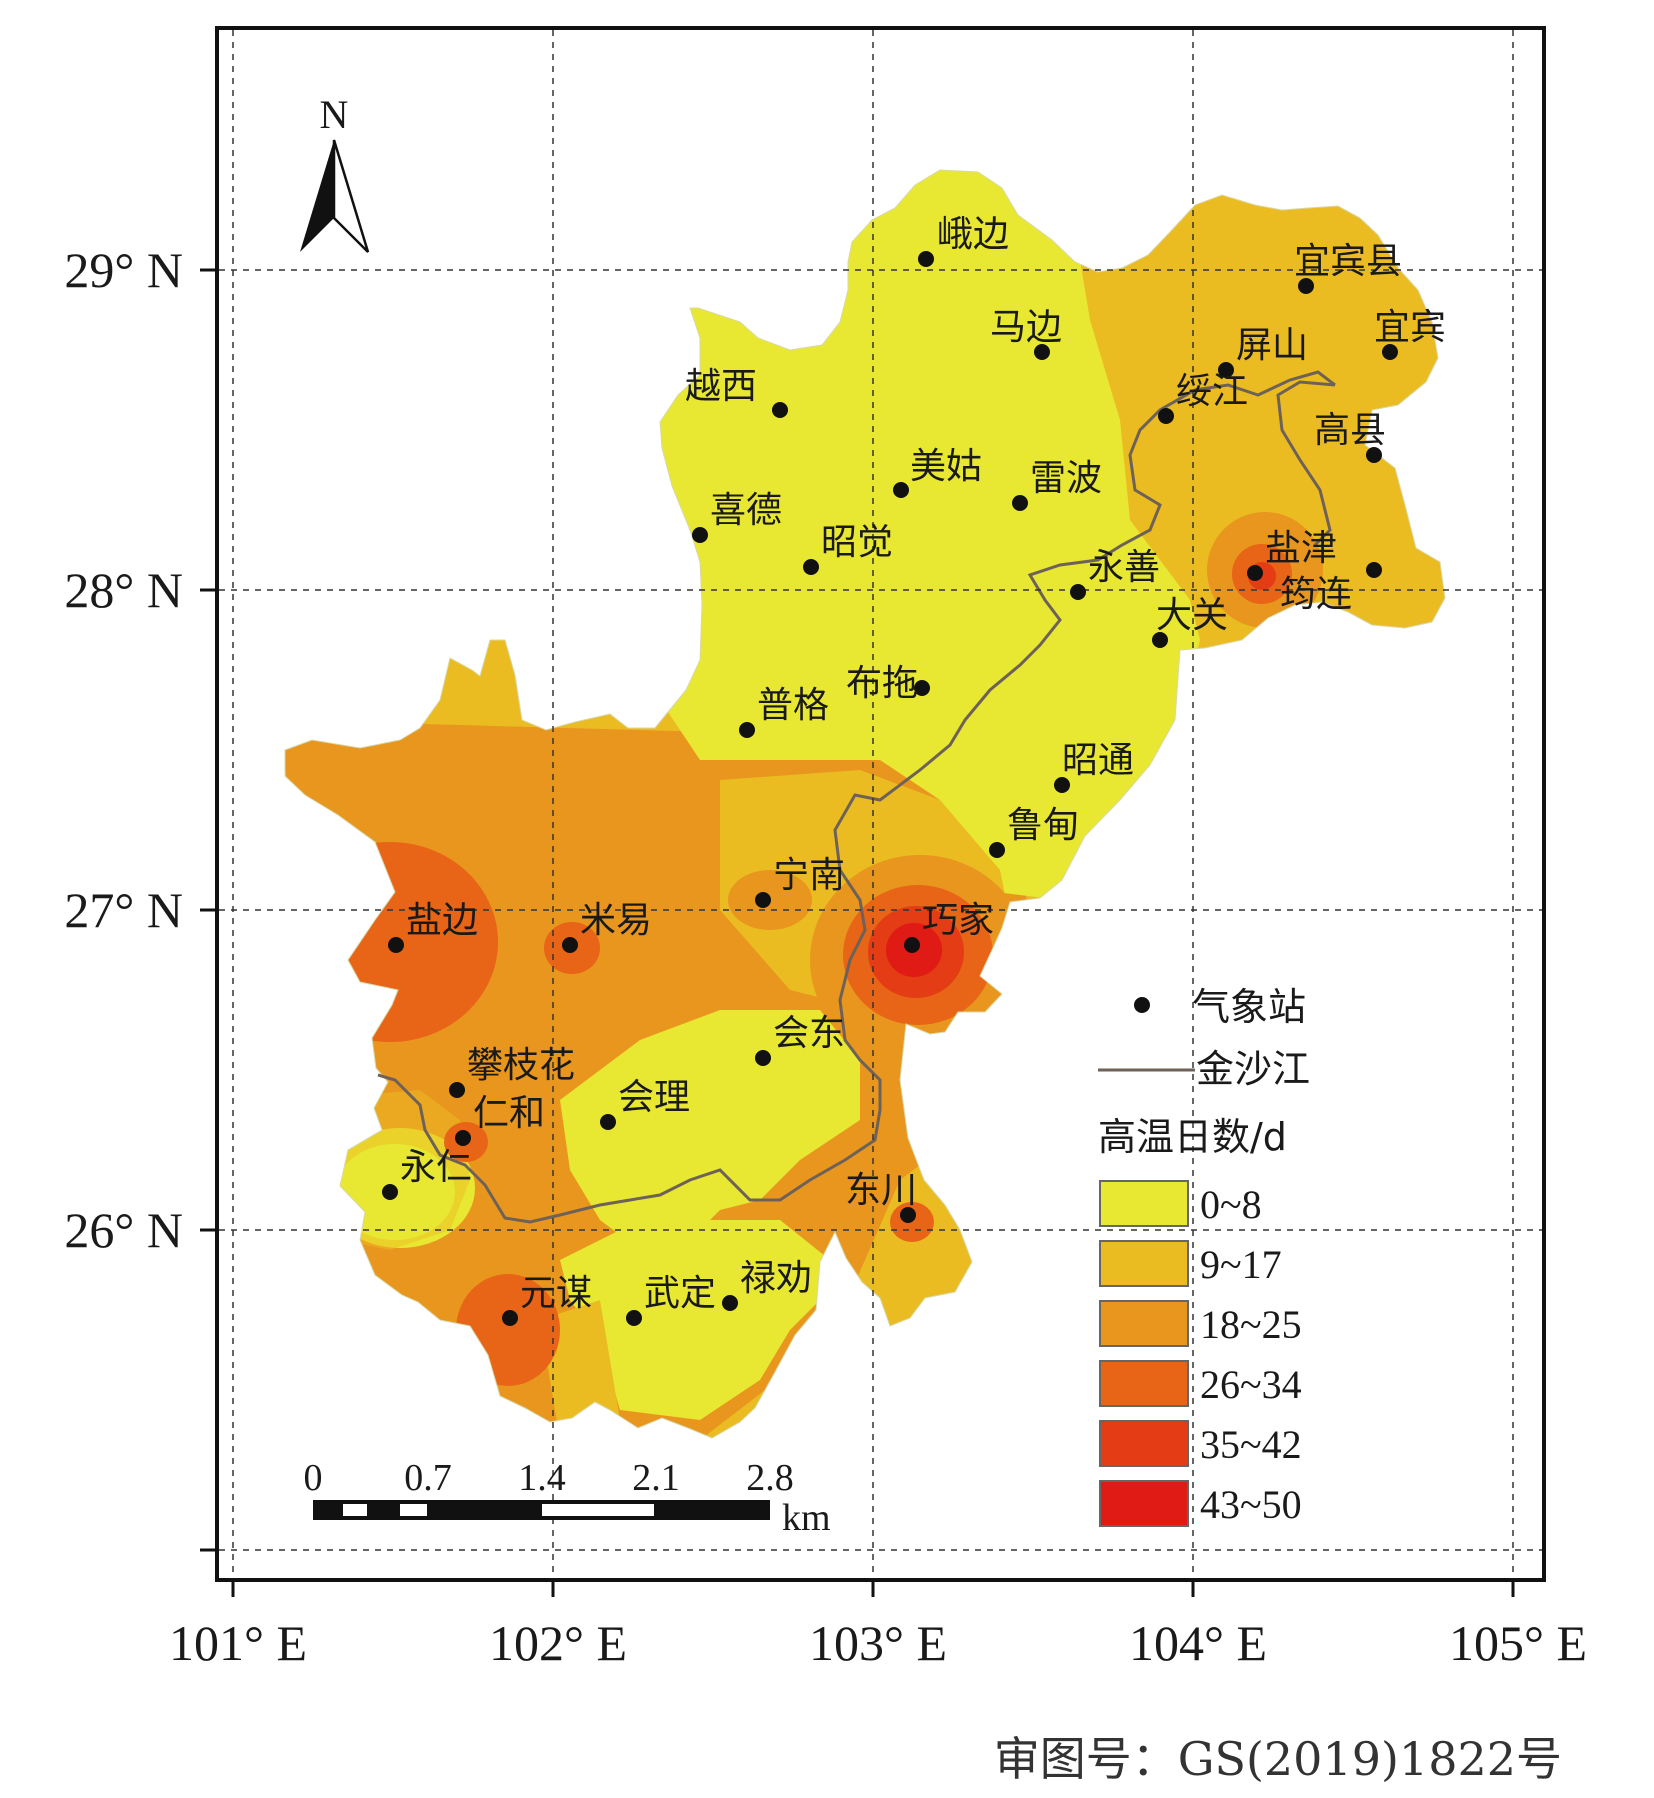  I want to click on station-label: 鲁甸, so click(1043, 825).